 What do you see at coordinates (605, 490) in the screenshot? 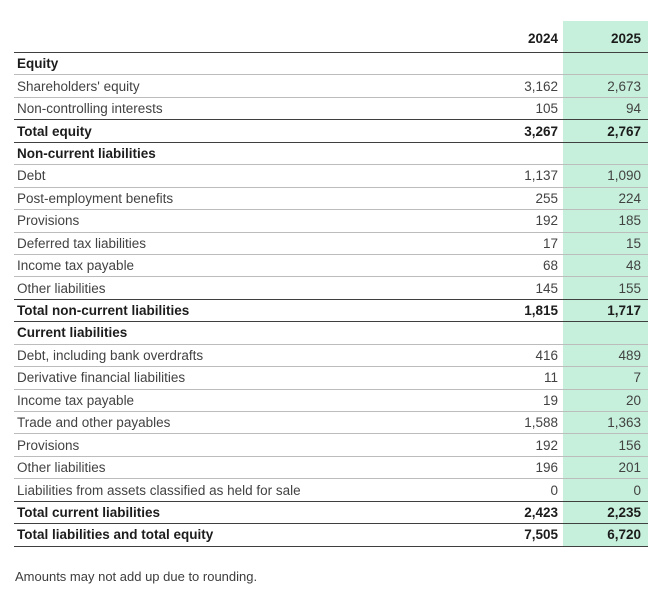
I see `value-2025: 0` at bounding box center [605, 490].